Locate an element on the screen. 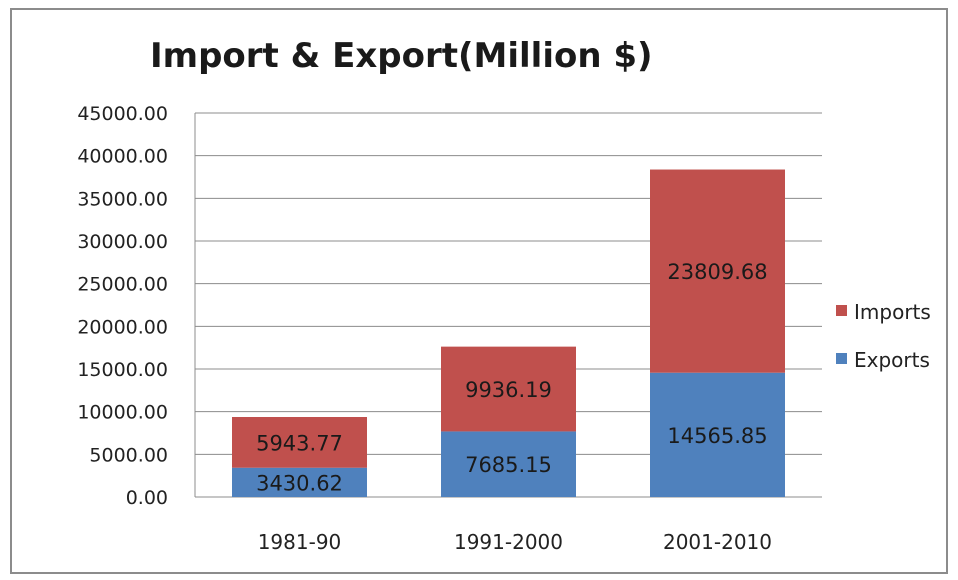 The image size is (958, 580). data-label-exports: 14565.85 is located at coordinates (717, 436).